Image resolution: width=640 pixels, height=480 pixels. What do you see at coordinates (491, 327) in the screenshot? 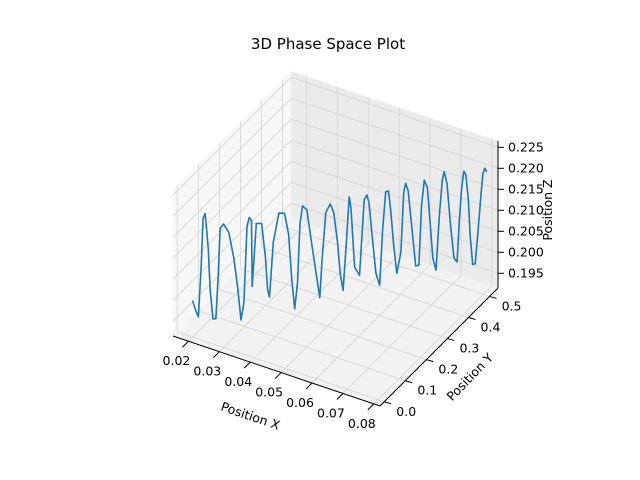
I see `y-tick-label: 0.4` at bounding box center [491, 327].